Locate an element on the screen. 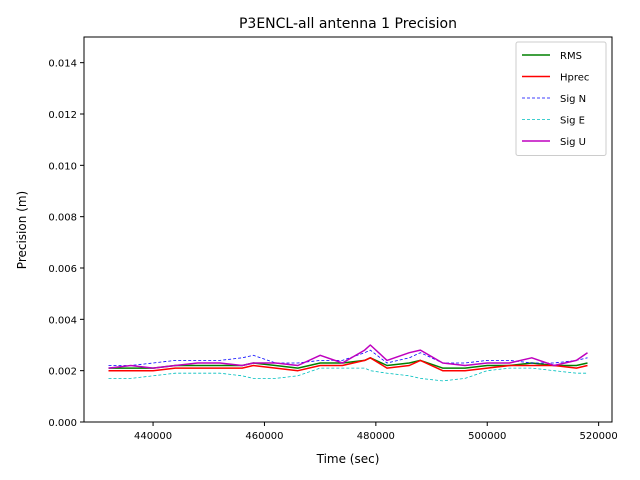 This screenshot has height=480, width=640. legend: RMS Hprec Sig N Sig E Sig U is located at coordinates (561, 98).